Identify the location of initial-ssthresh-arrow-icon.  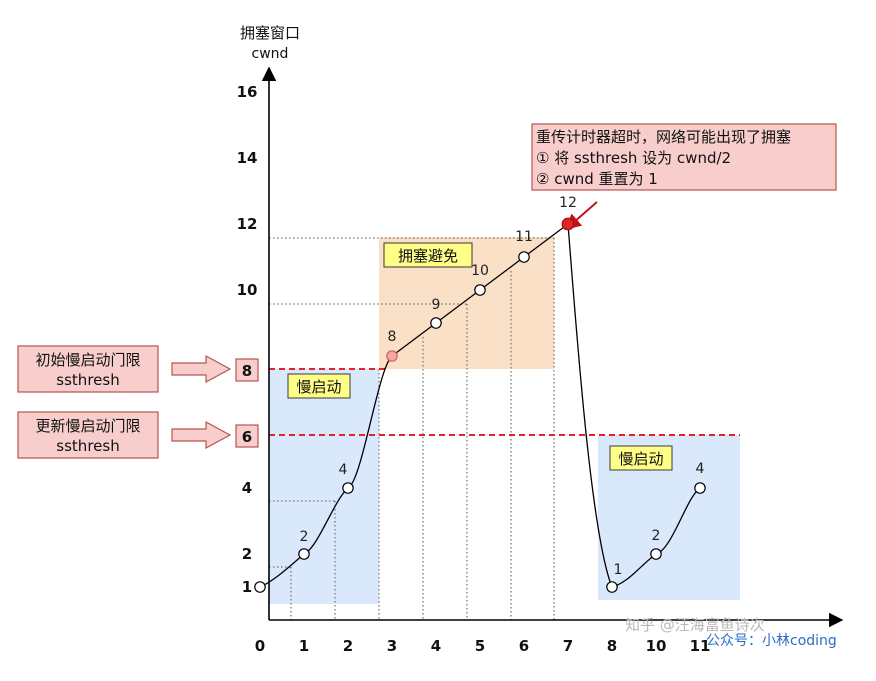
(201, 369).